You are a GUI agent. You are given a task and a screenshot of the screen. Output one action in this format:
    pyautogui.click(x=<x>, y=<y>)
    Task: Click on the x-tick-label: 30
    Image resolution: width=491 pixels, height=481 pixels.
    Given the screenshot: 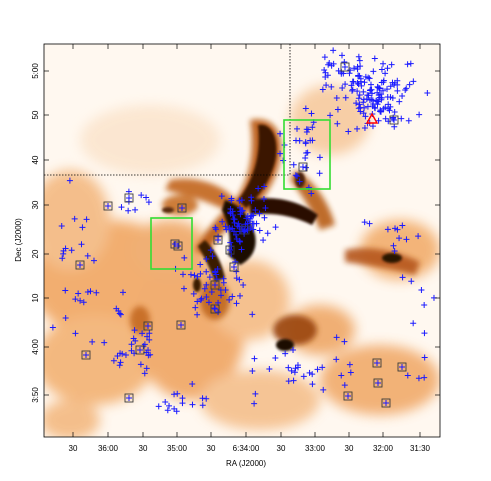 What is the action you would take?
    pyautogui.click(x=281, y=448)
    